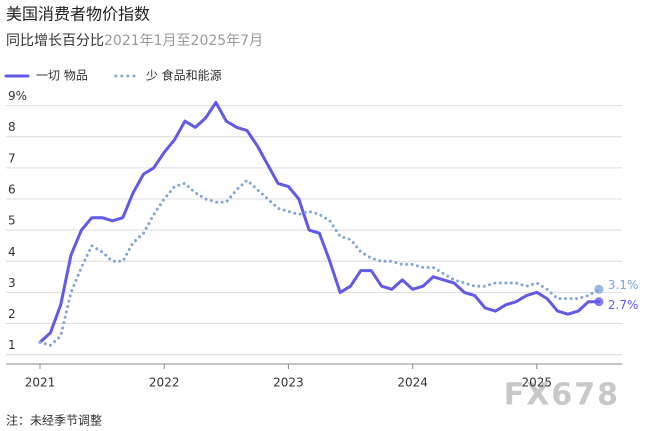  I want to click on chart-subtitle: 同比增长百分比2021年1月至2025年7月, so click(134, 41).